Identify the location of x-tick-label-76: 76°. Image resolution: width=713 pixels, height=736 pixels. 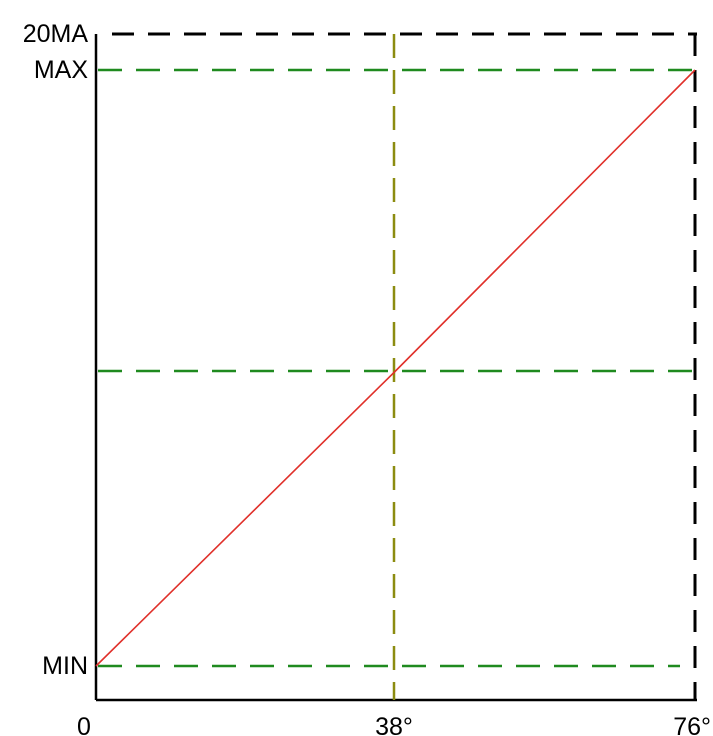
(692, 724).